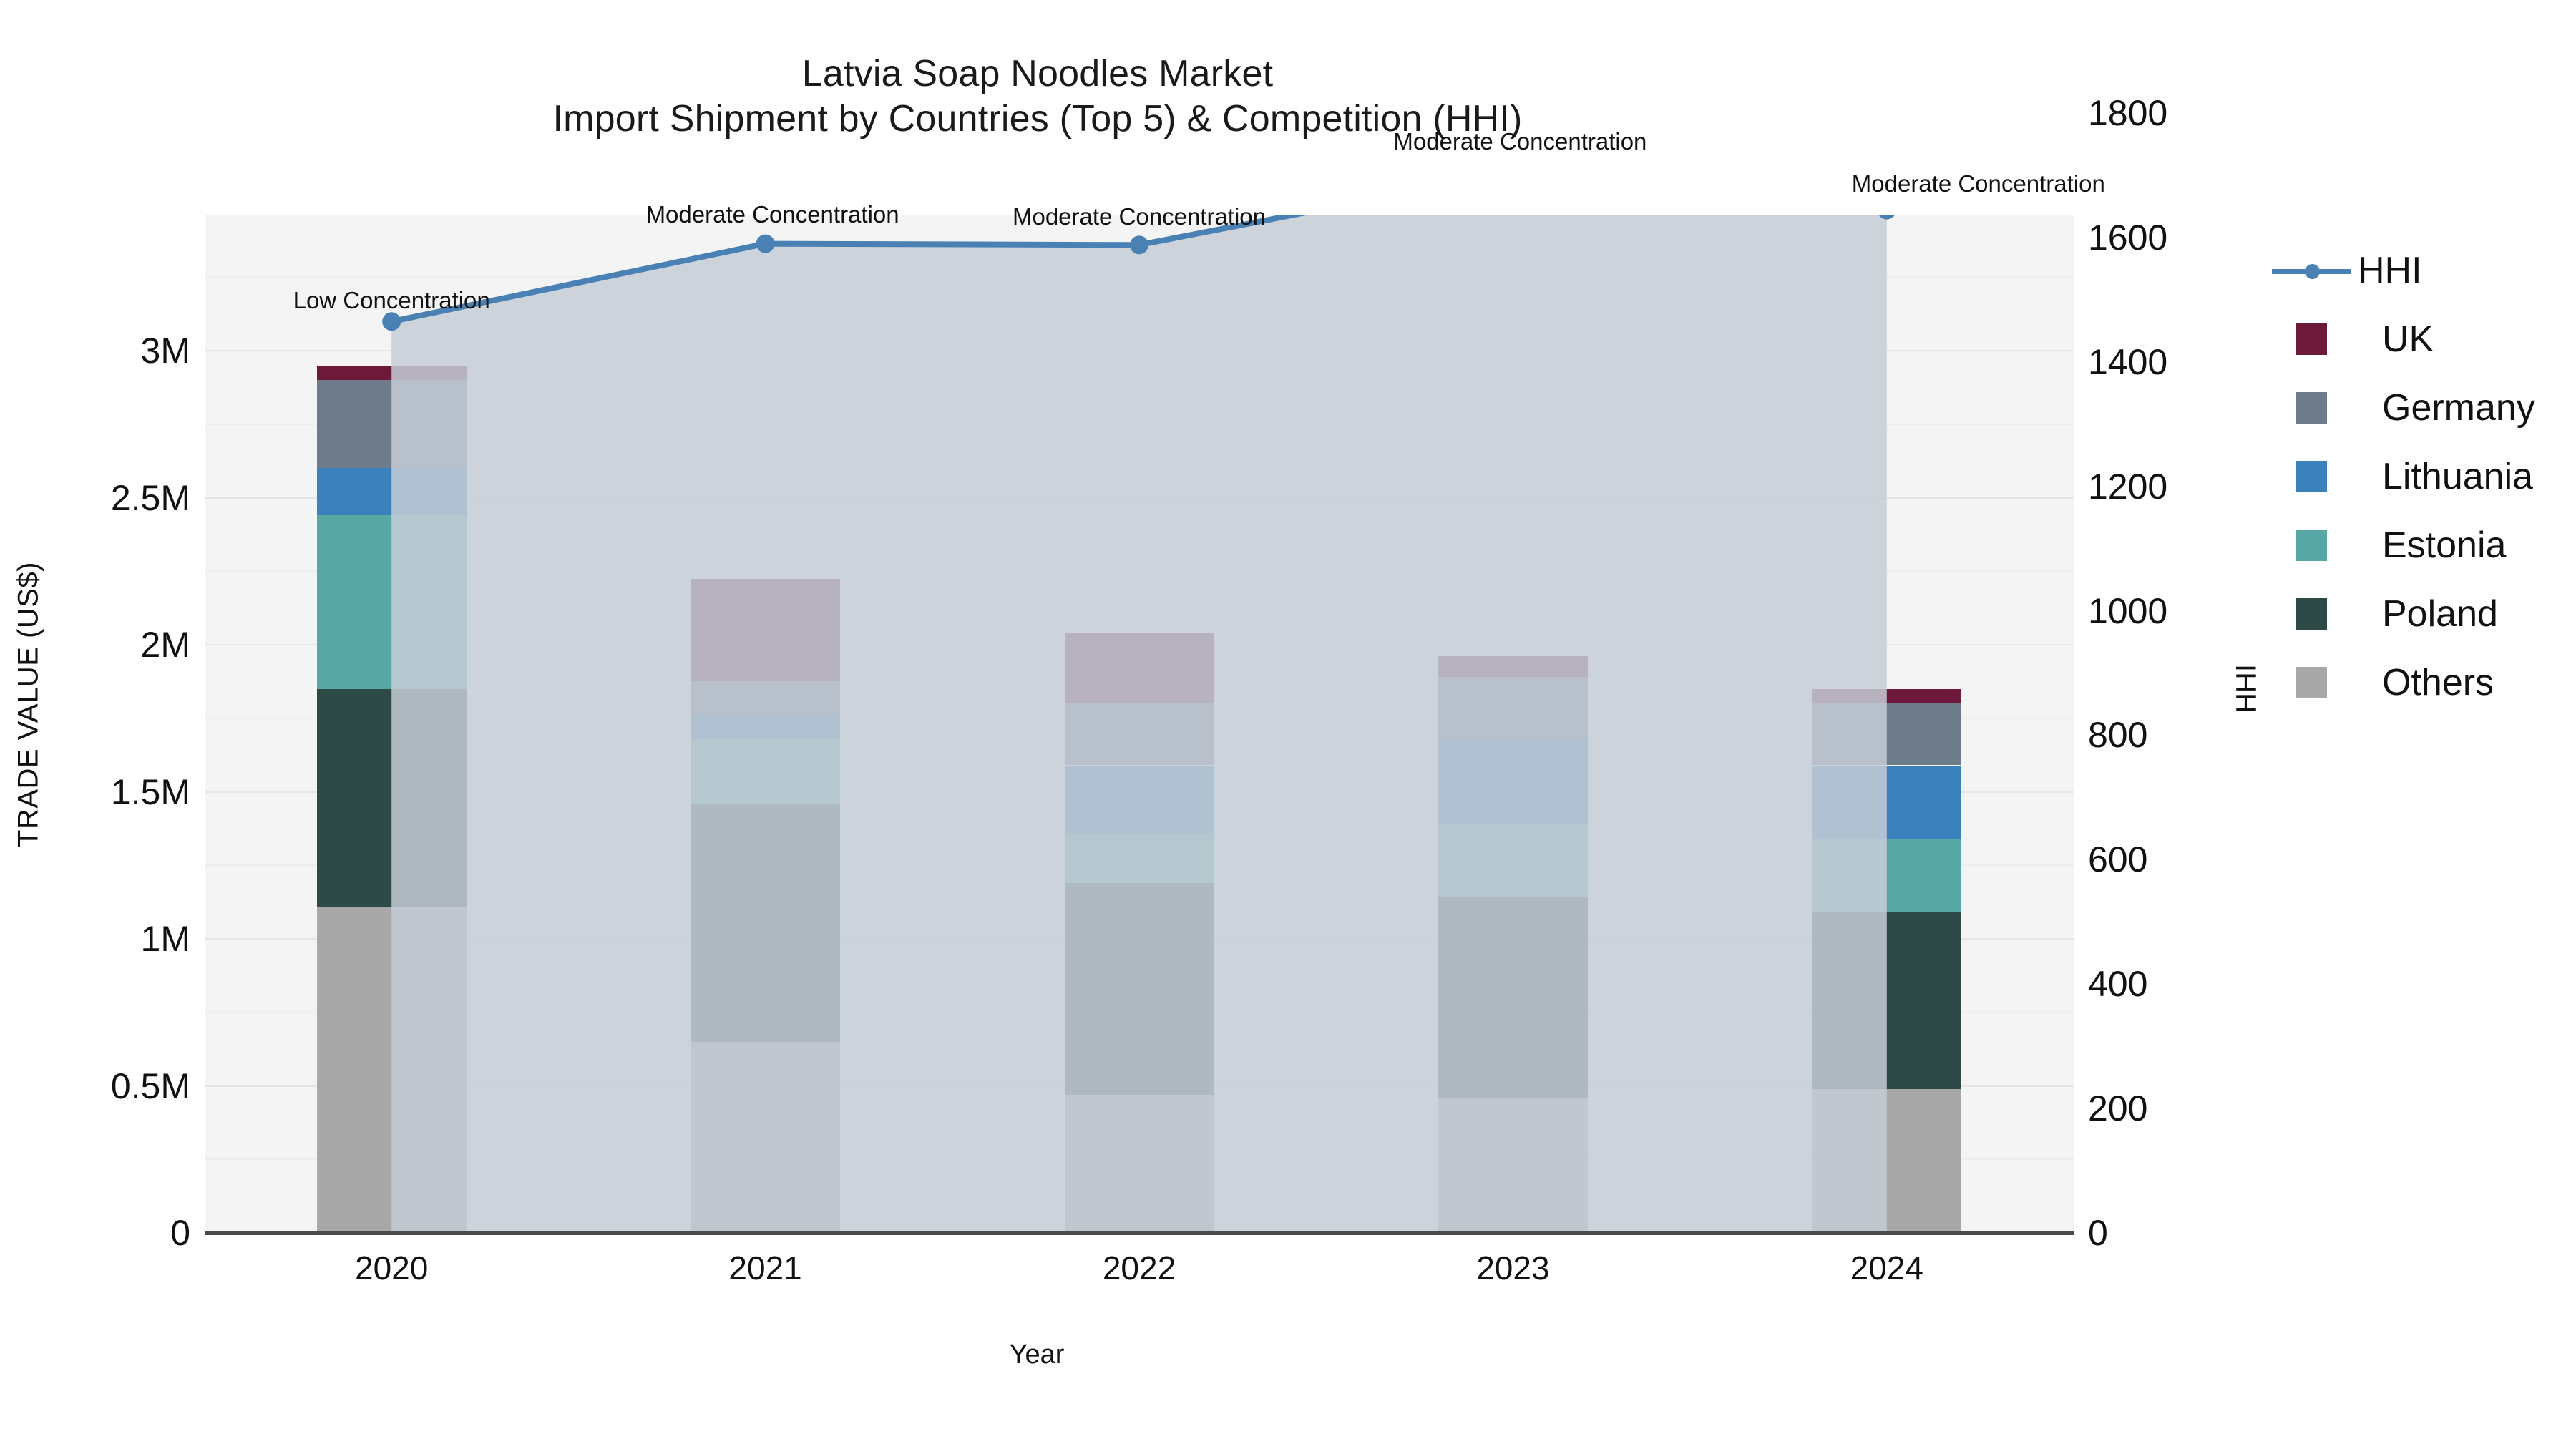 This screenshot has width=2576, height=1449. Describe the element at coordinates (1886, 1268) in the screenshot. I see `x-axis-tick-2024: 2024` at that location.